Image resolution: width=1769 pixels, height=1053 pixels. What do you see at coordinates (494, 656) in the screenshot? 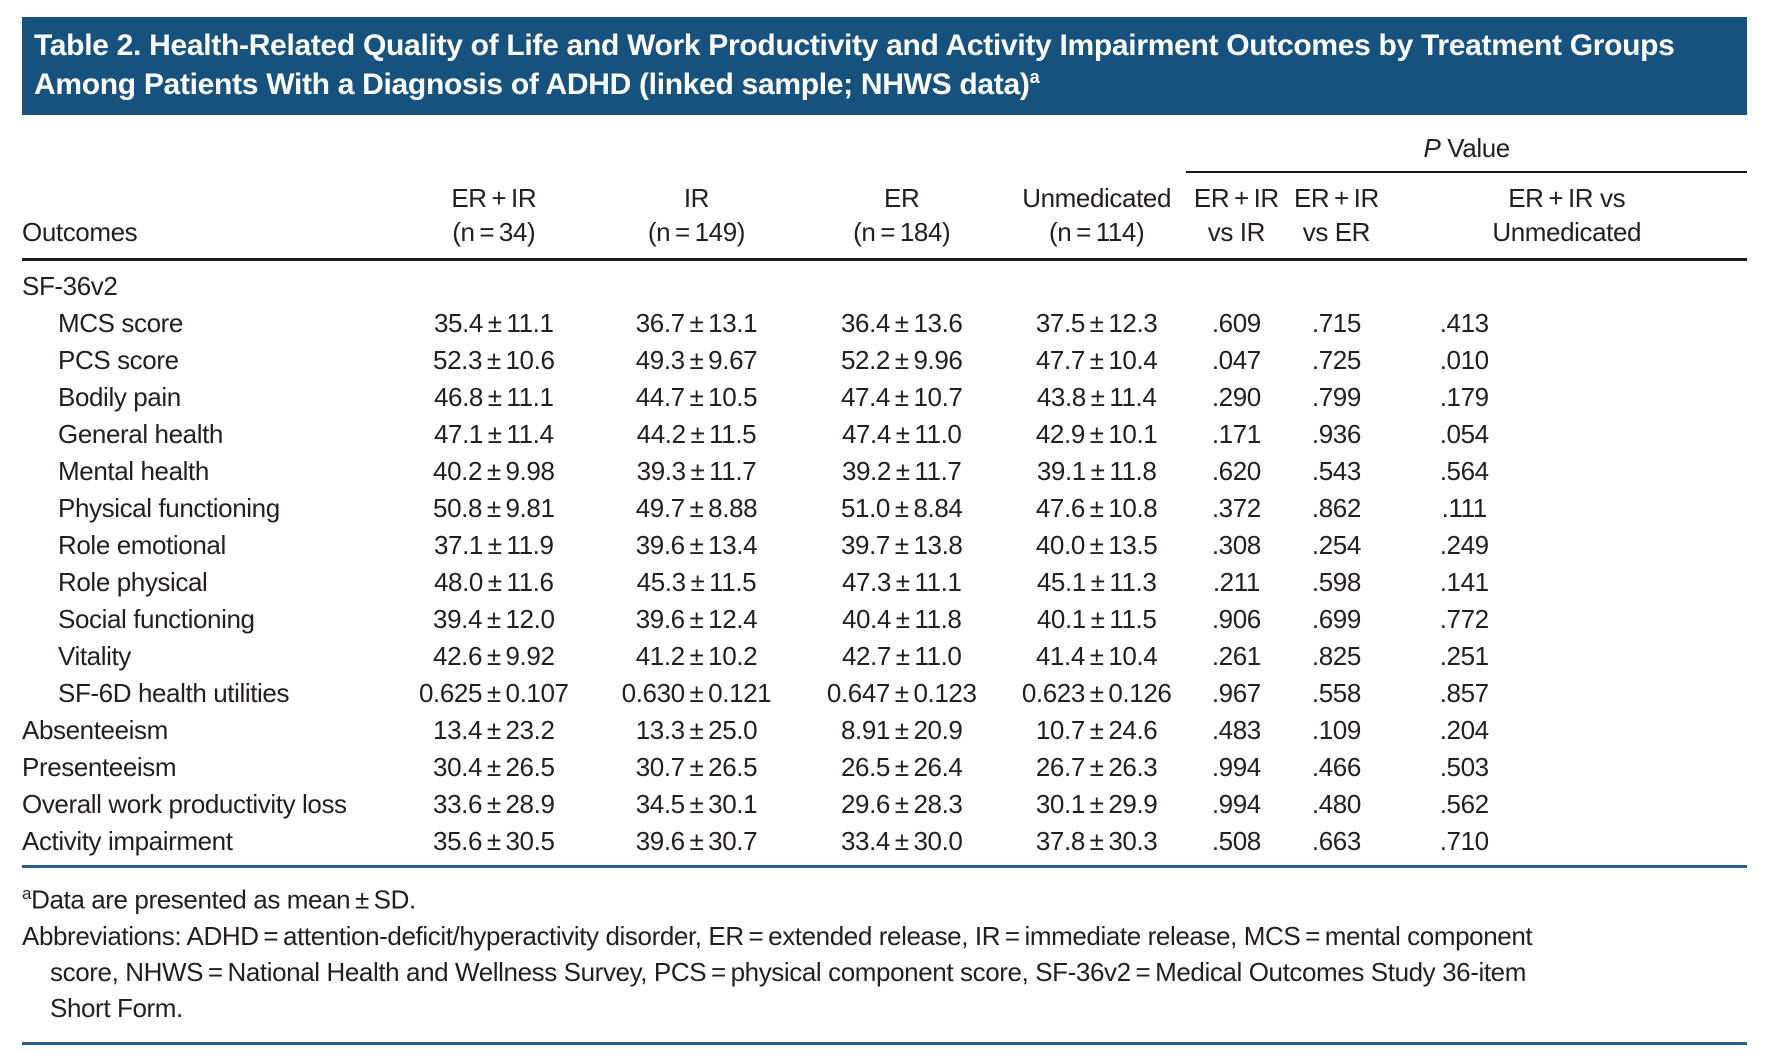
I see `cell-er-ir: 42.6 ± 9.92` at bounding box center [494, 656].